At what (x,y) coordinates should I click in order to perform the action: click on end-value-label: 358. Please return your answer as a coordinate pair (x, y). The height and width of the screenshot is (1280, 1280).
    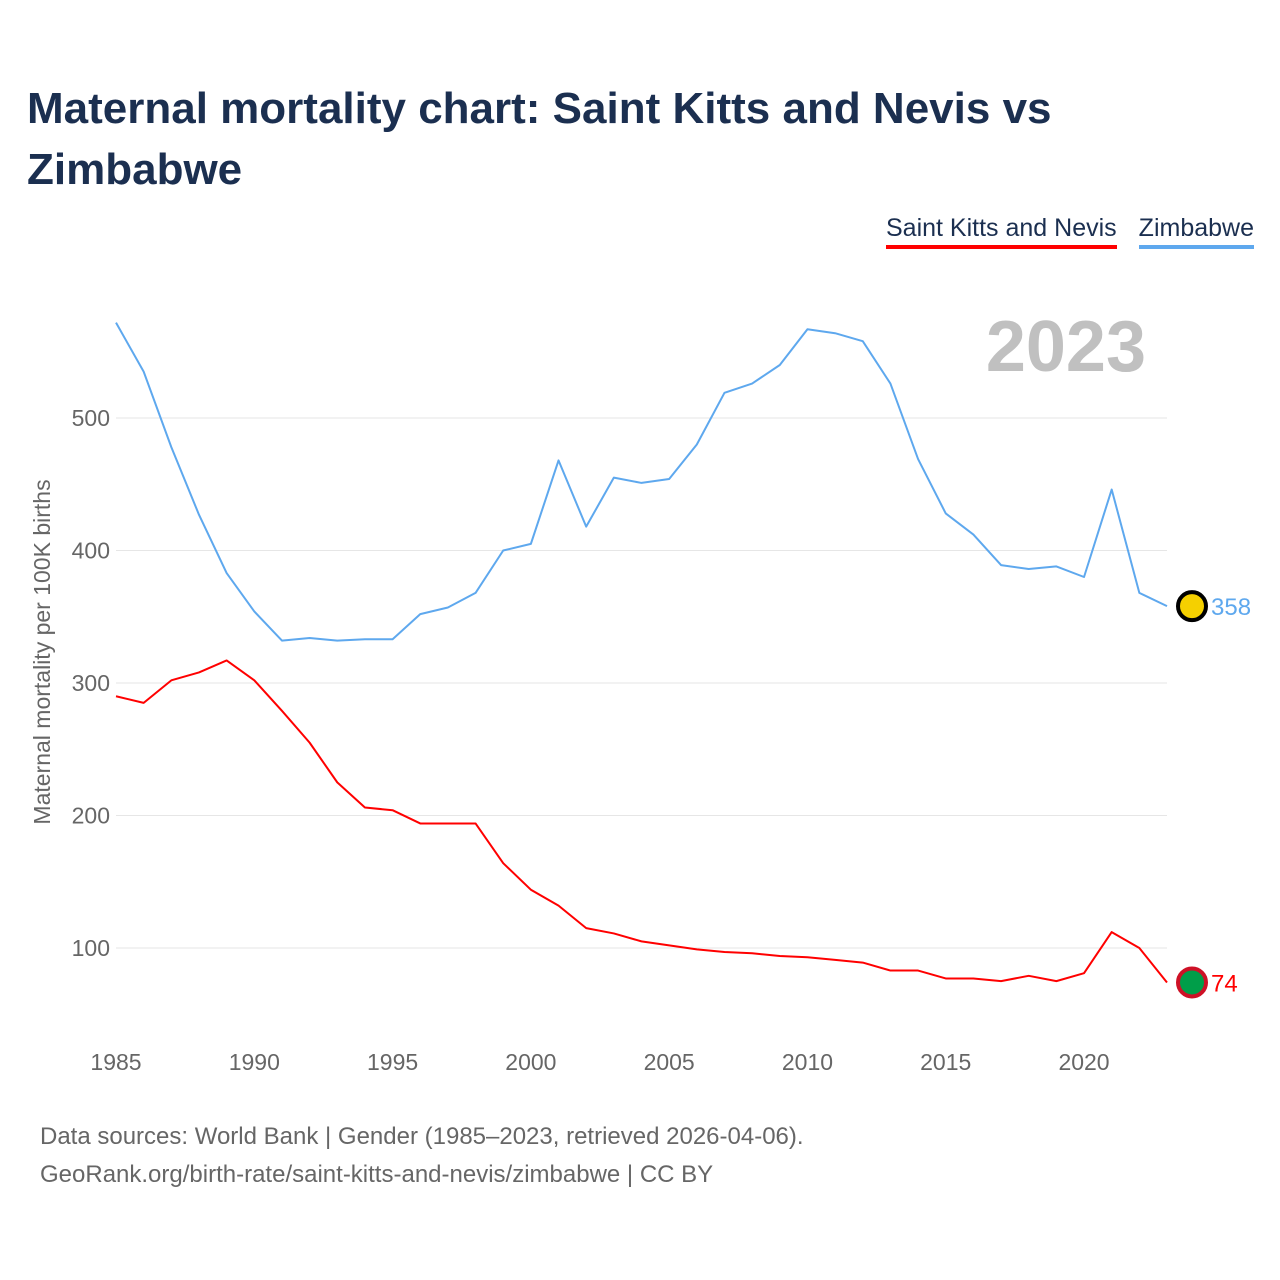
    Looking at the image, I should click on (1231, 607).